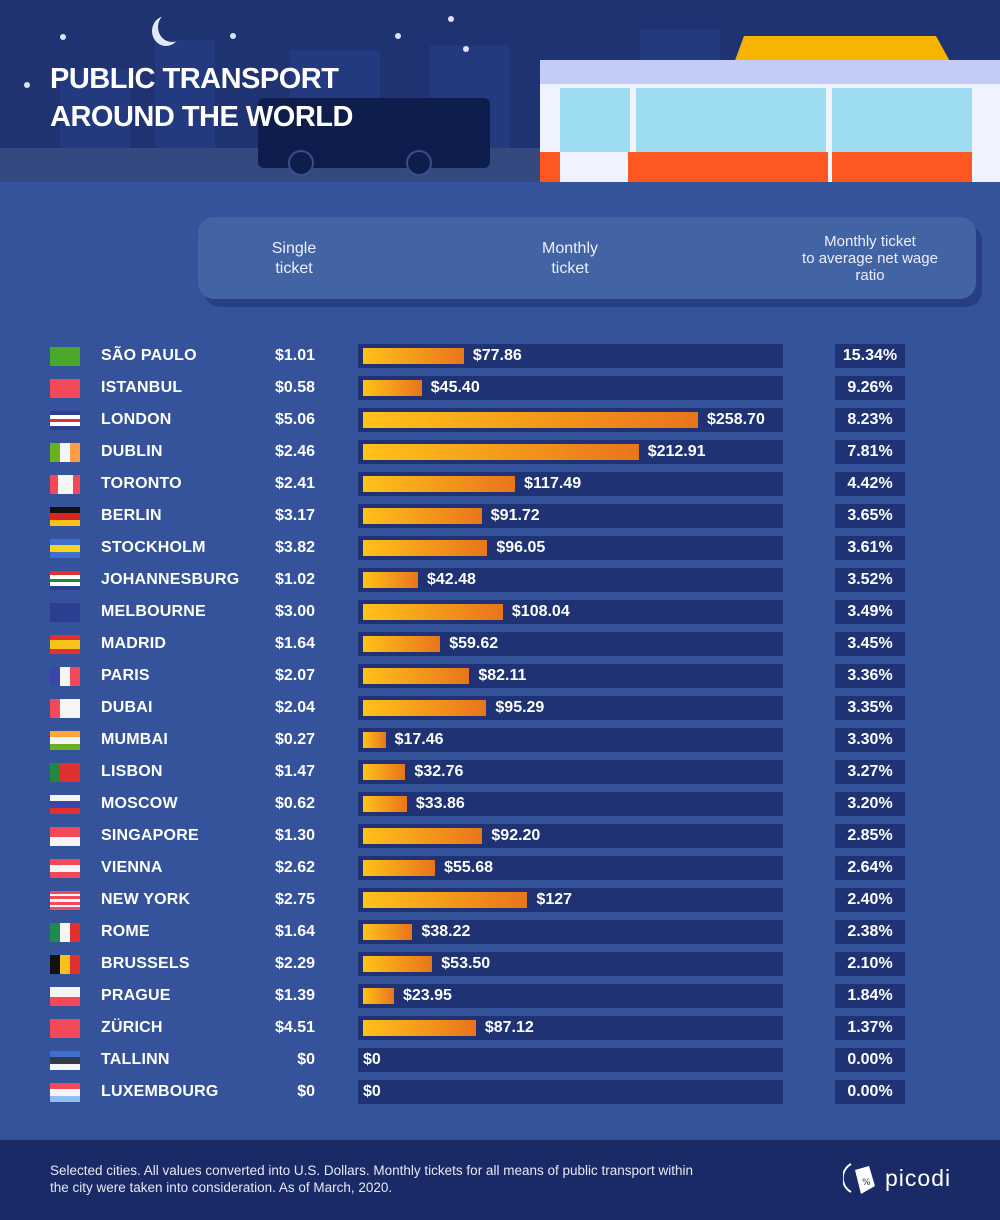 The width and height of the screenshot is (1000, 1220). I want to click on header-text: ticket, so click(294, 268).